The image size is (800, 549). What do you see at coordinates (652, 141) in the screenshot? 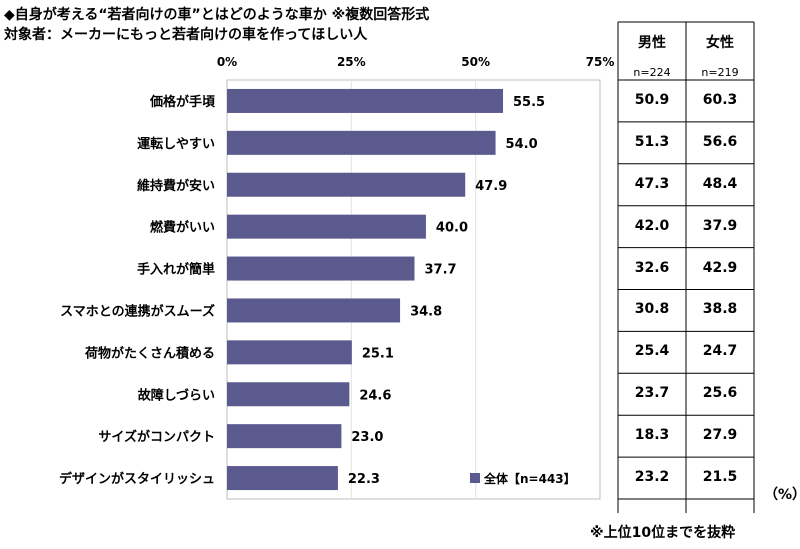
I see `male-value-cell: 51.3` at bounding box center [652, 141].